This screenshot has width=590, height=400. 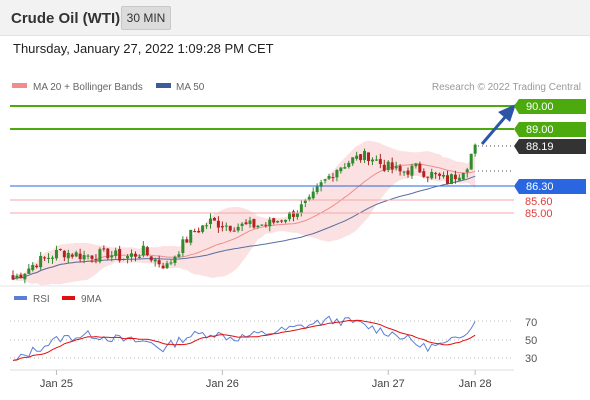 I want to click on ma20-legend-swatch, so click(x=19, y=85).